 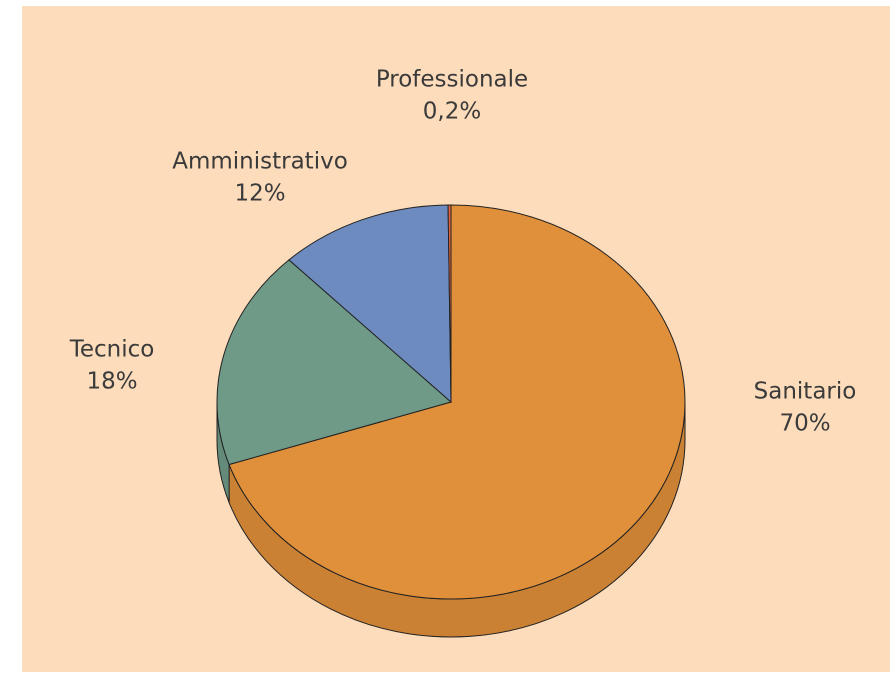 What do you see at coordinates (452, 80) in the screenshot?
I see `slice-label: Professionale` at bounding box center [452, 80].